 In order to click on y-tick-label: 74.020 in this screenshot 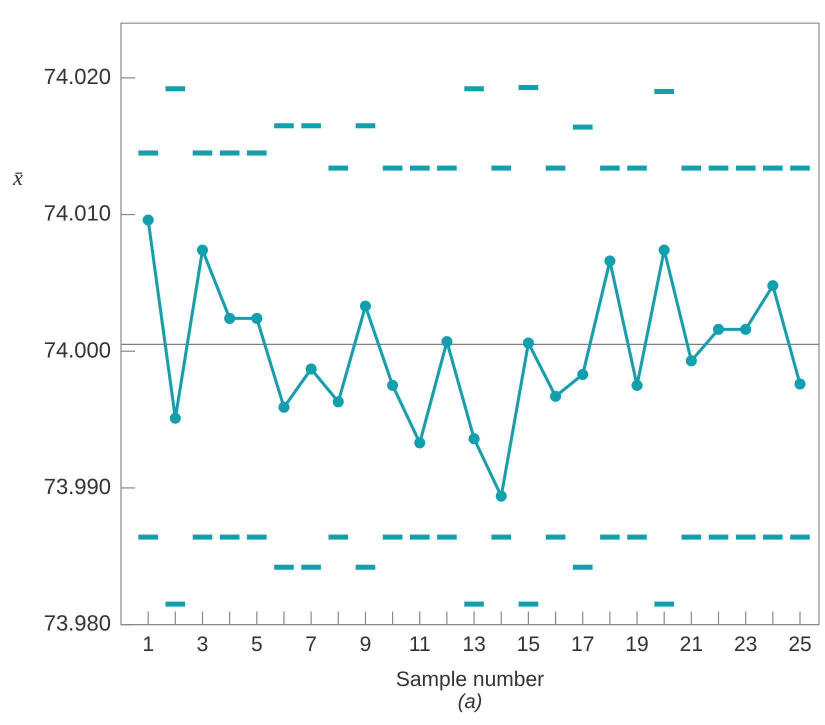, I will do `click(77, 76)`.